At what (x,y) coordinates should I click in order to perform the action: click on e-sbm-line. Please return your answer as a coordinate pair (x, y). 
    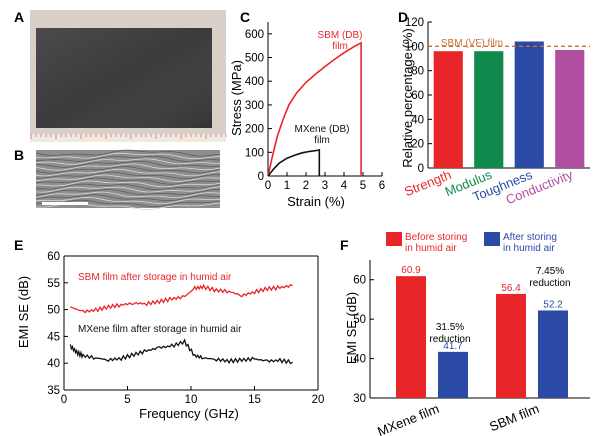
    Looking at the image, I should click on (181, 298).